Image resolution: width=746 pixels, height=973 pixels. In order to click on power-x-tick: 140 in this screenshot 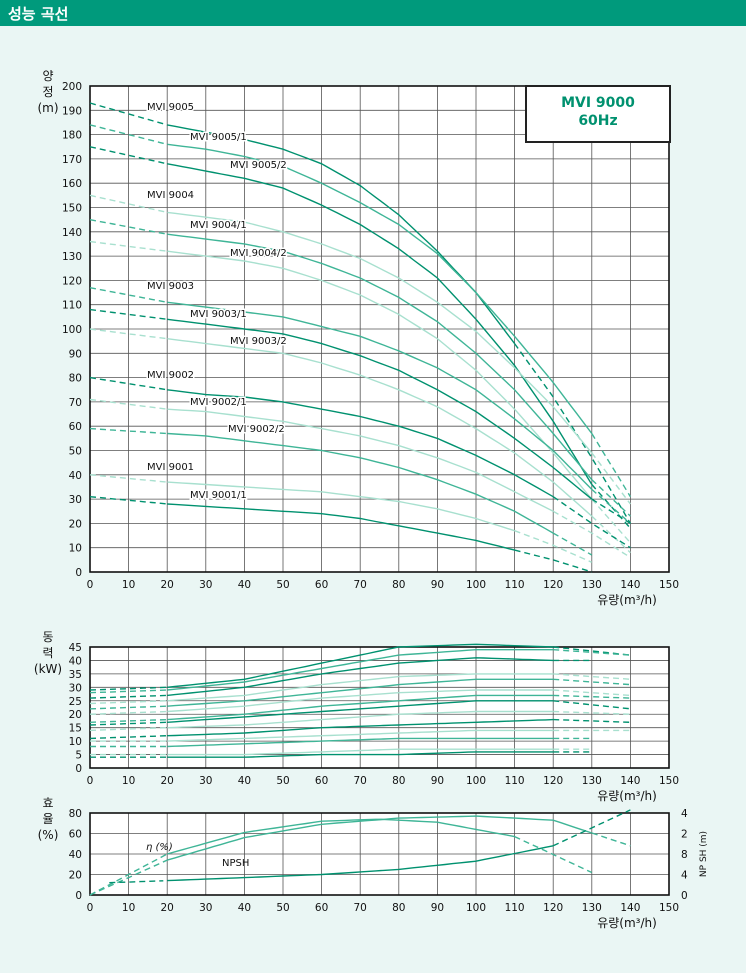, I will do `click(630, 781)`.